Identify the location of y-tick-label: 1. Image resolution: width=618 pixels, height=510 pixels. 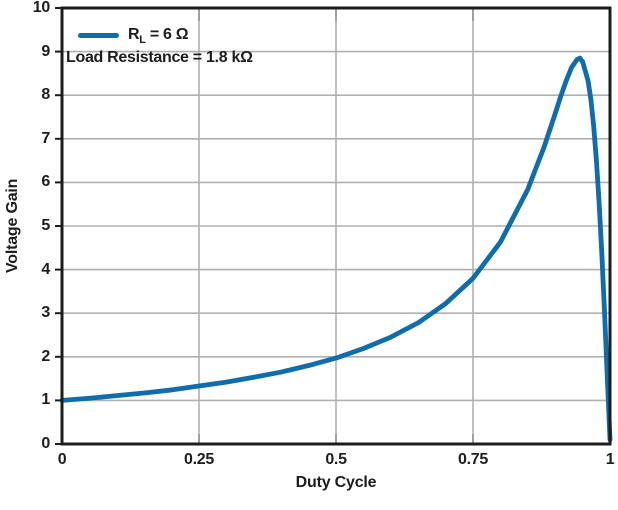
(45, 400).